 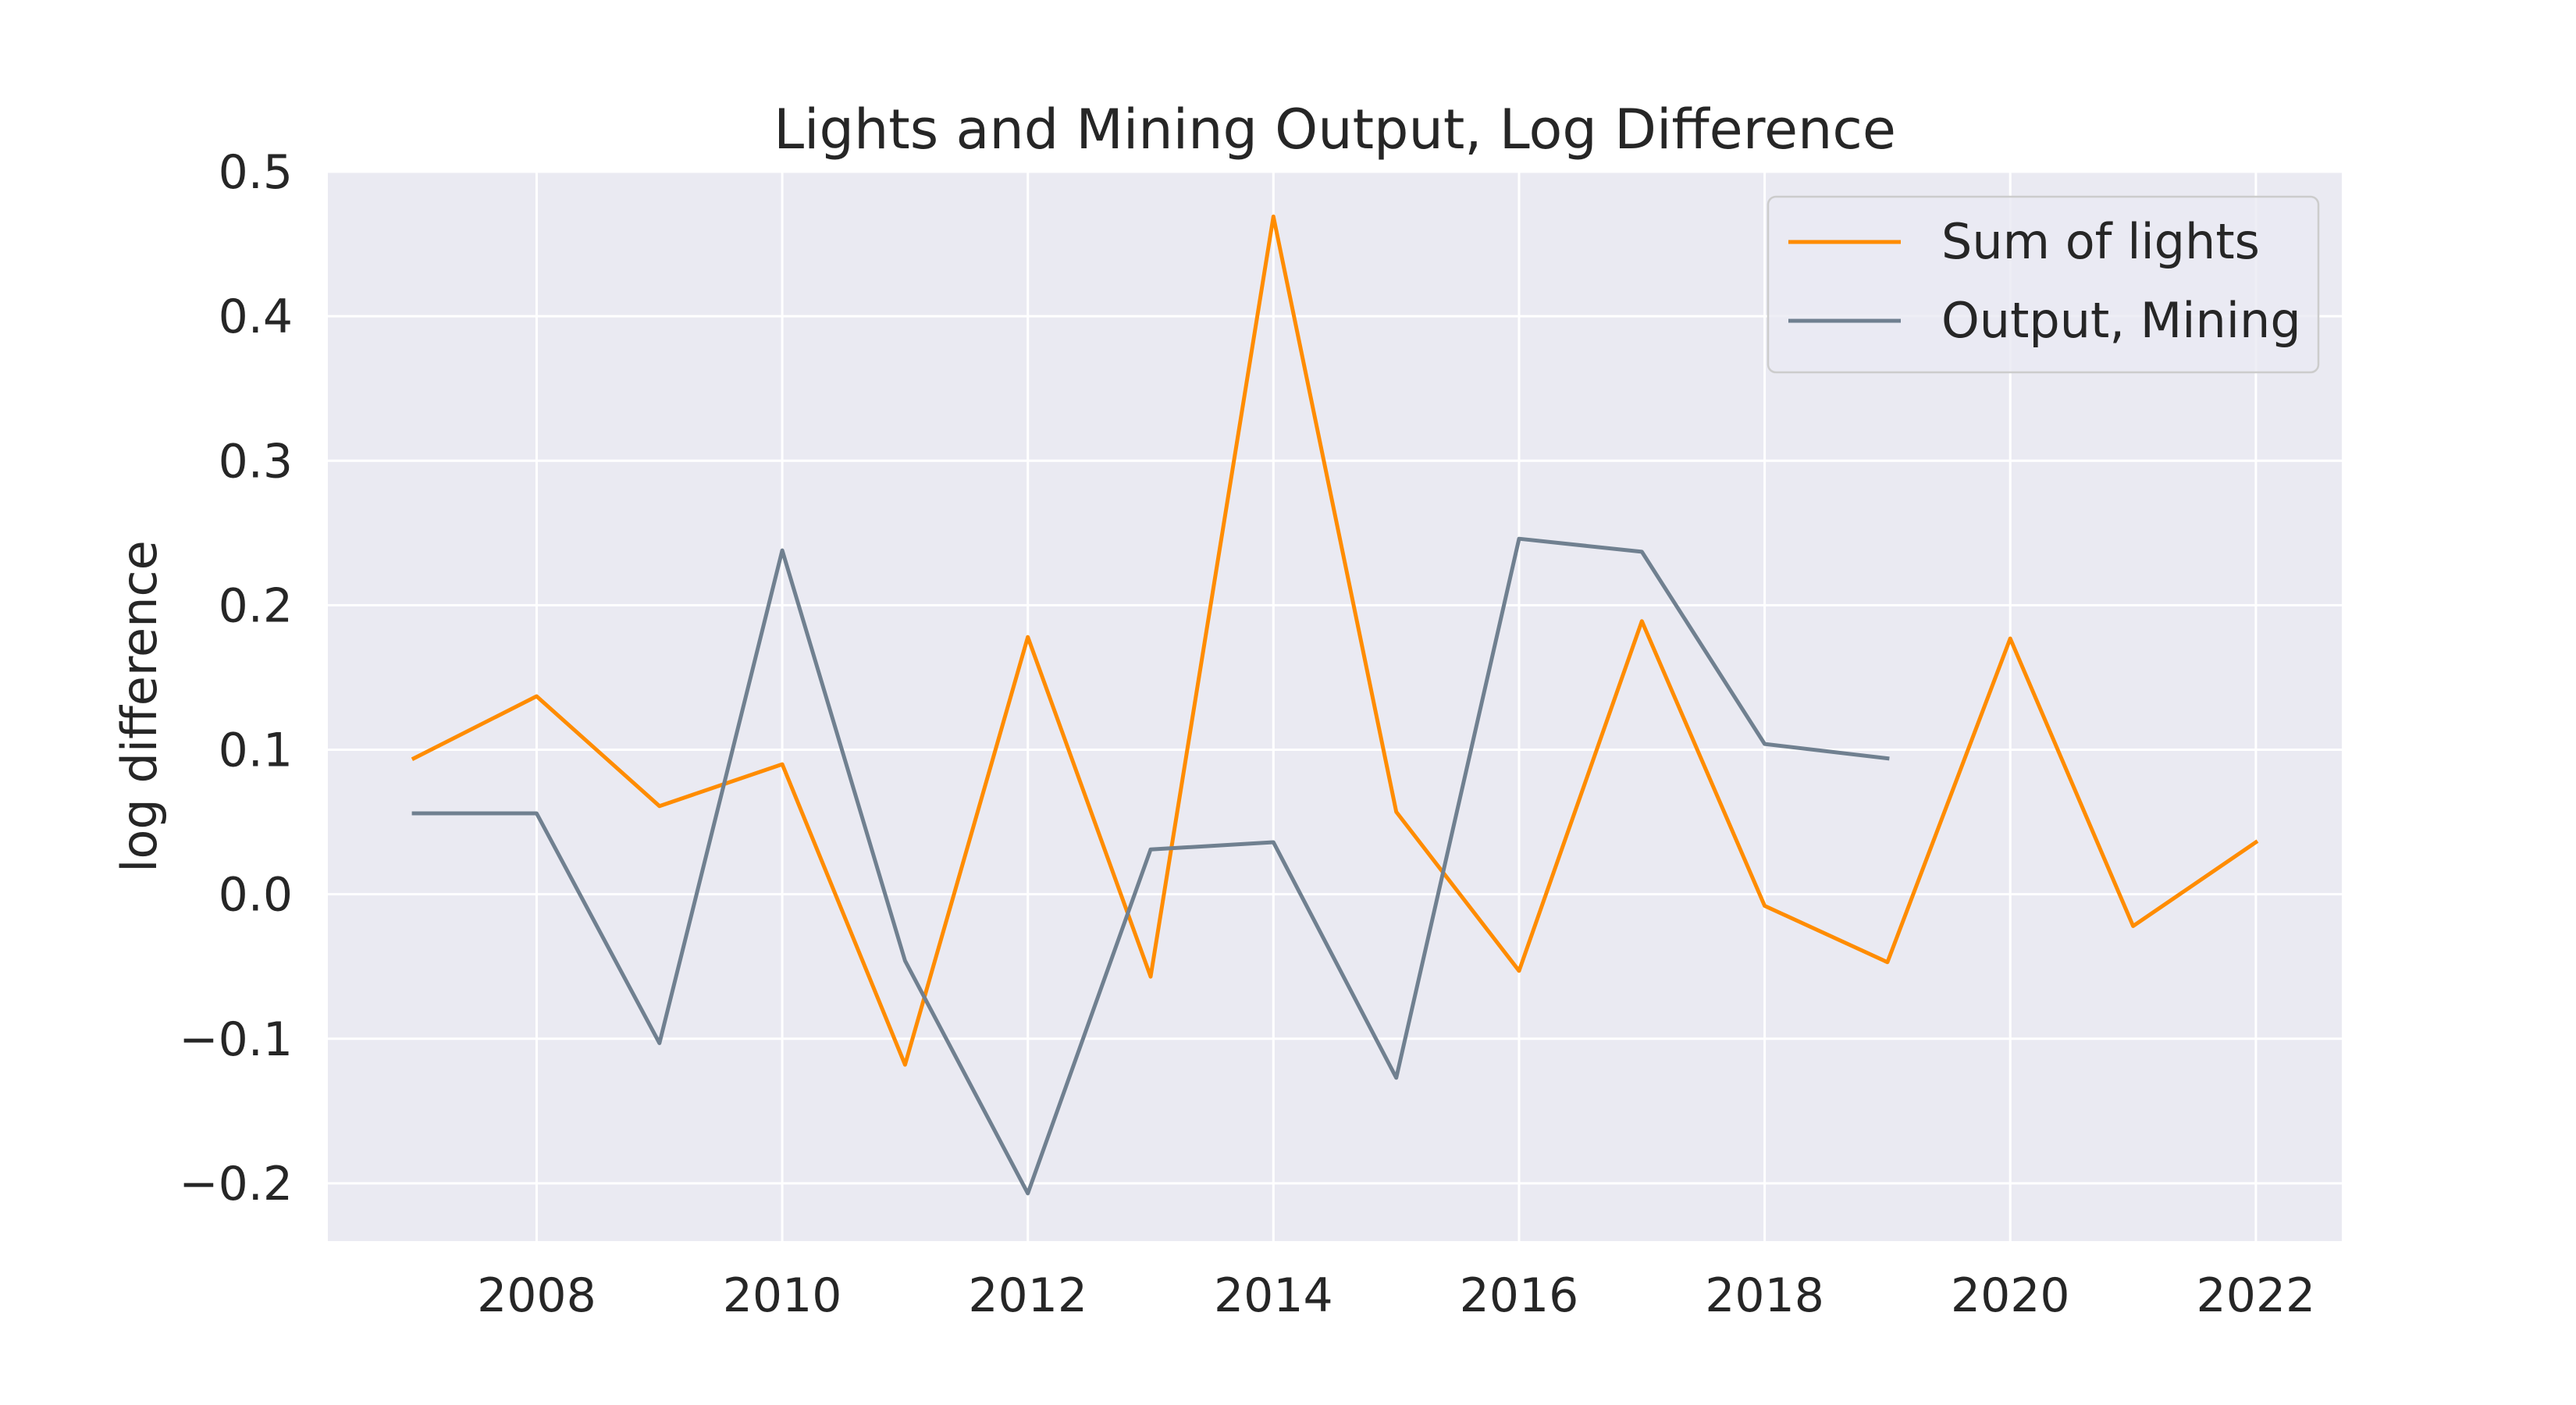 I want to click on y-tick-label: 0.3, so click(x=256, y=462).